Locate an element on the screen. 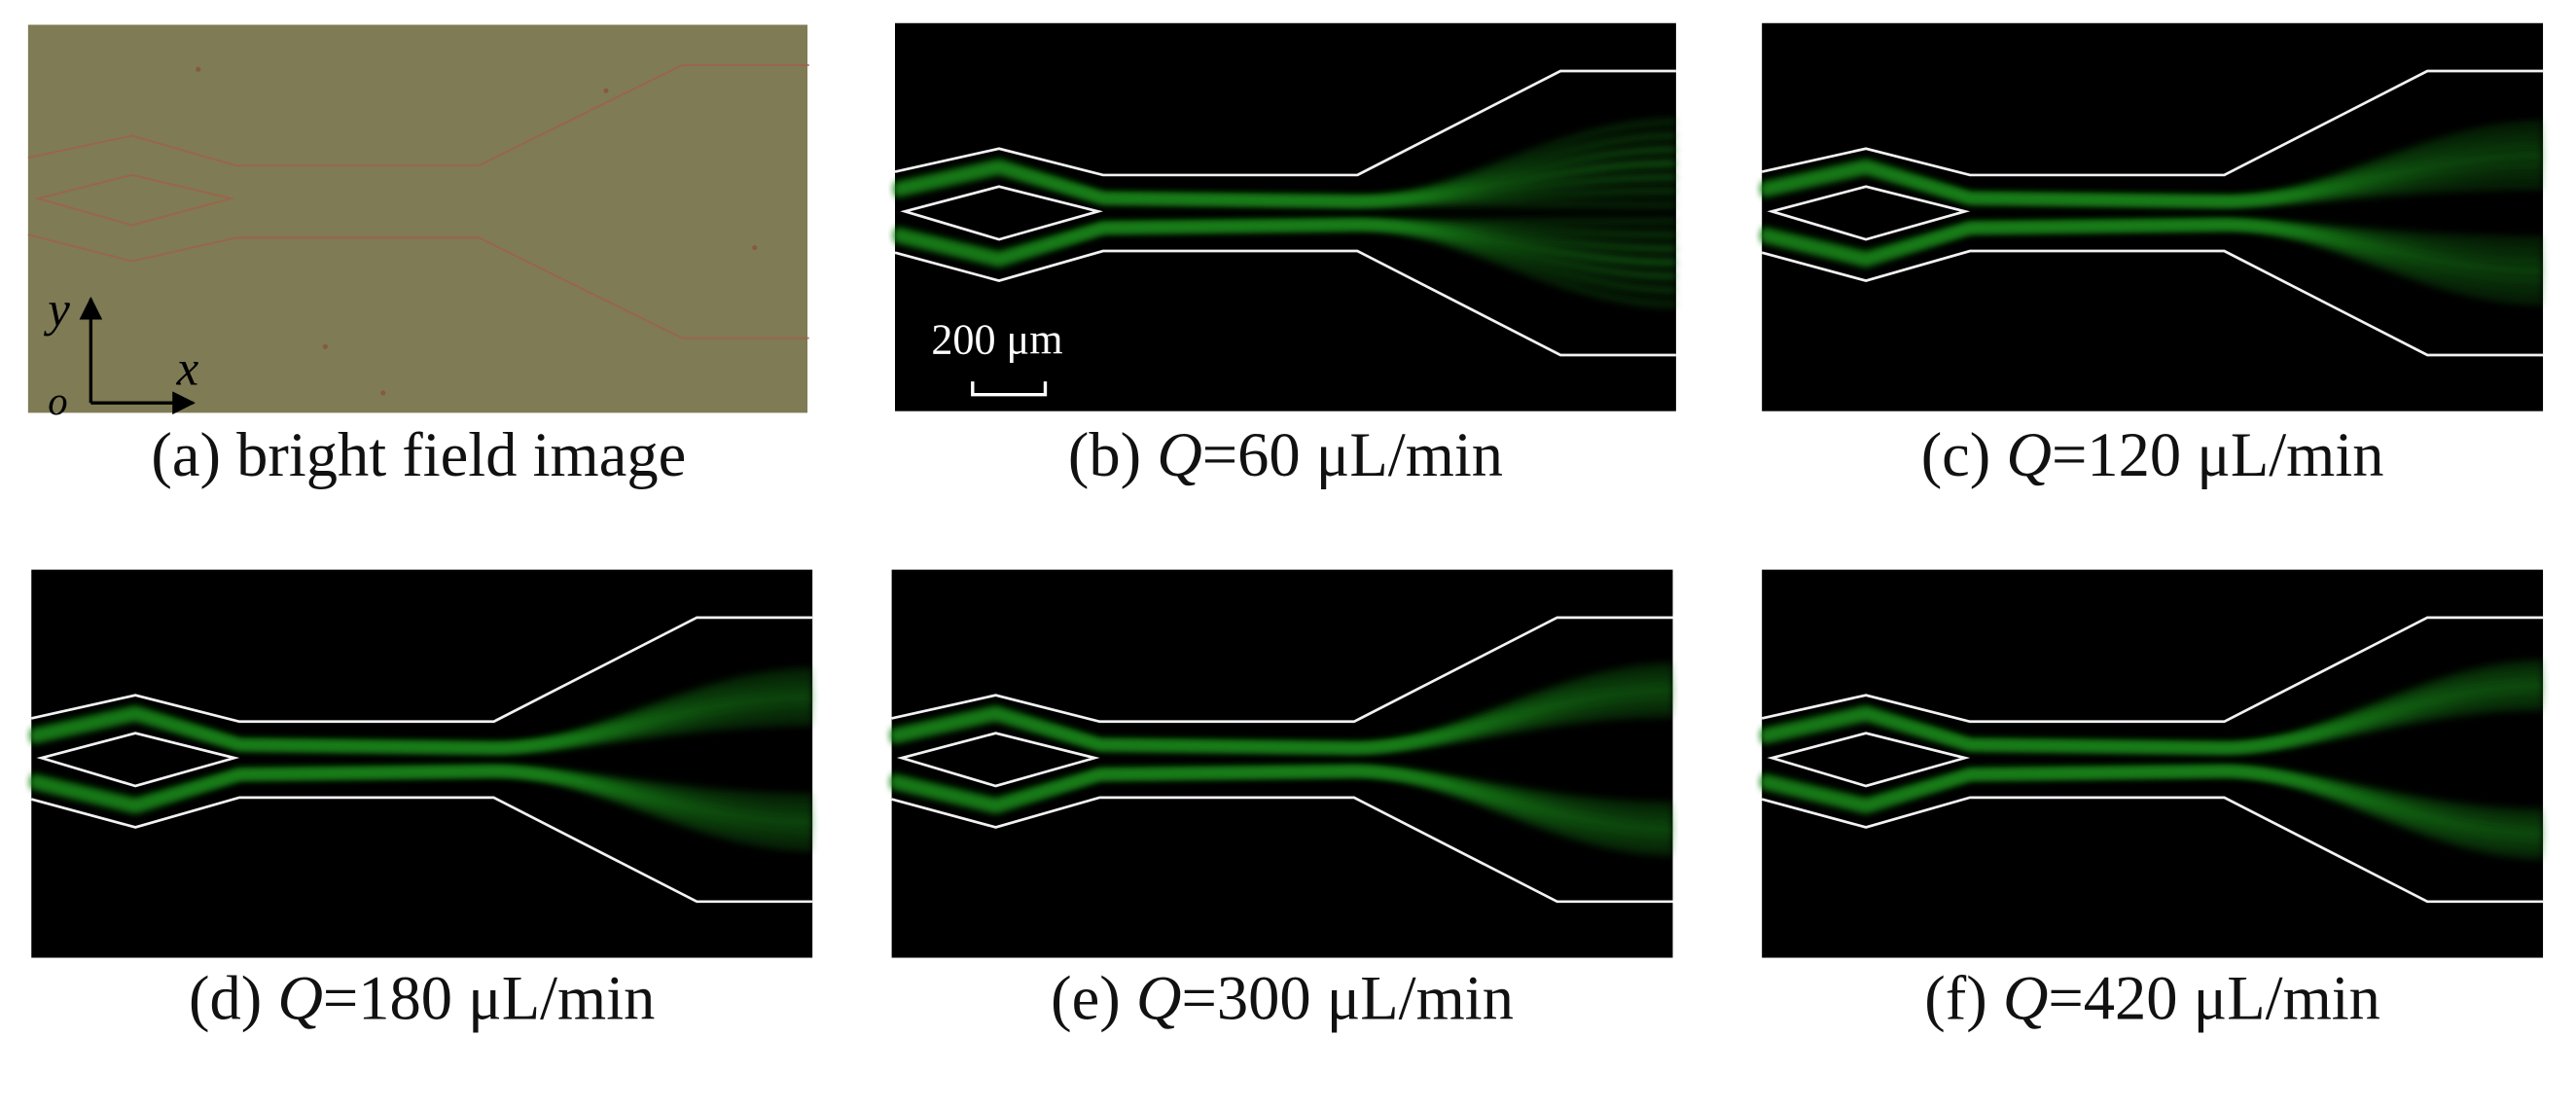 This screenshot has height=1108, width=2576. caption-suffix: =60 μL/min is located at coordinates (1352, 454).